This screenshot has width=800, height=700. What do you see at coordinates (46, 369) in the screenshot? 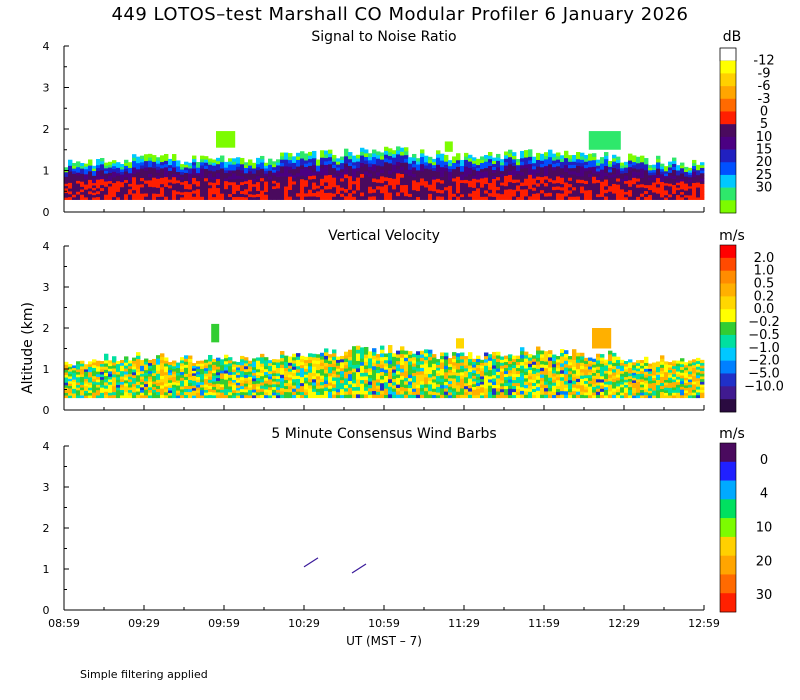
I see `y-tick-label: 1` at bounding box center [46, 369].